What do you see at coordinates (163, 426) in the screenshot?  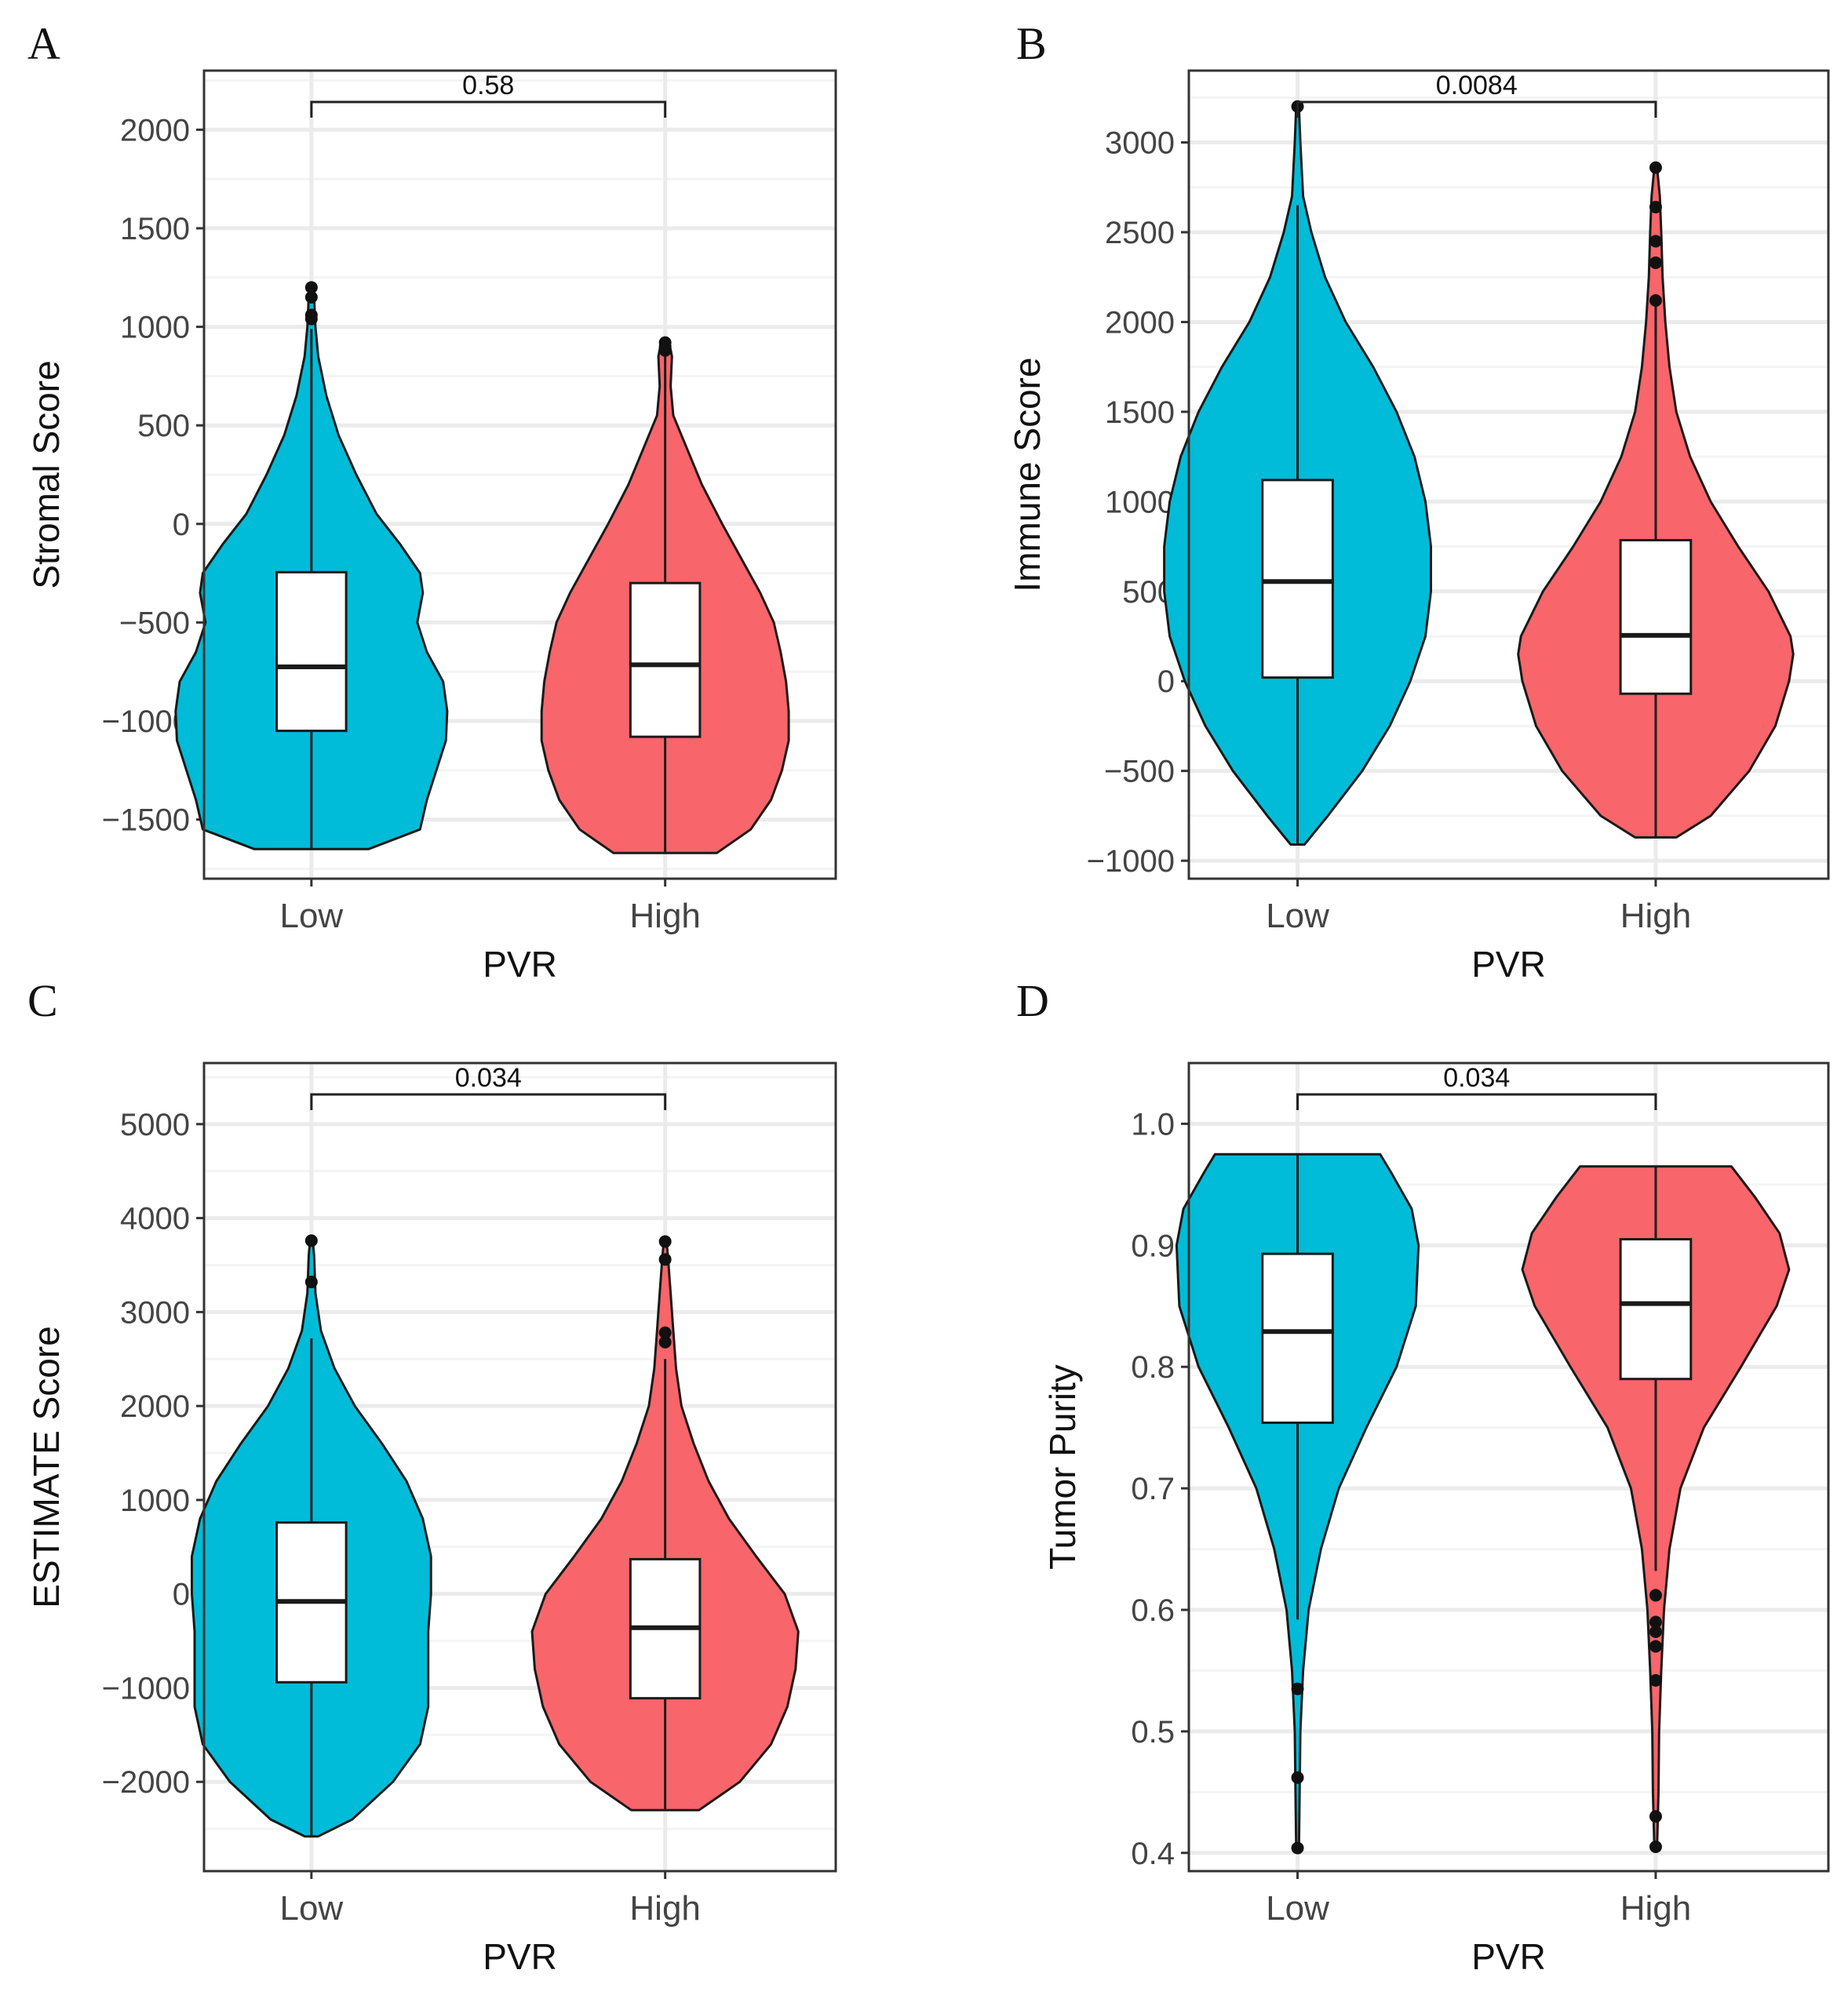 I see `y-tick-label: 500` at bounding box center [163, 426].